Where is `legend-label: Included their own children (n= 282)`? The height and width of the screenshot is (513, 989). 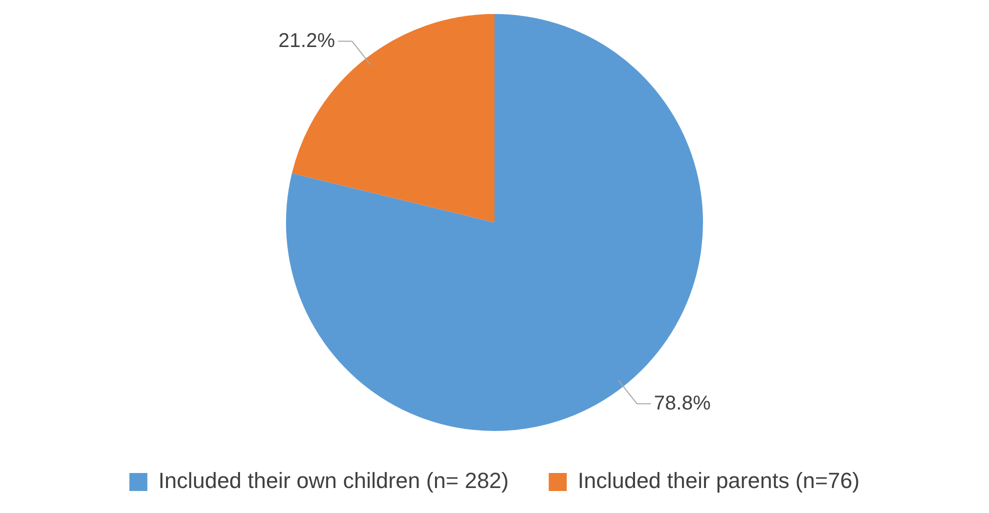 legend-label: Included their own children (n= 282) is located at coordinates (333, 481).